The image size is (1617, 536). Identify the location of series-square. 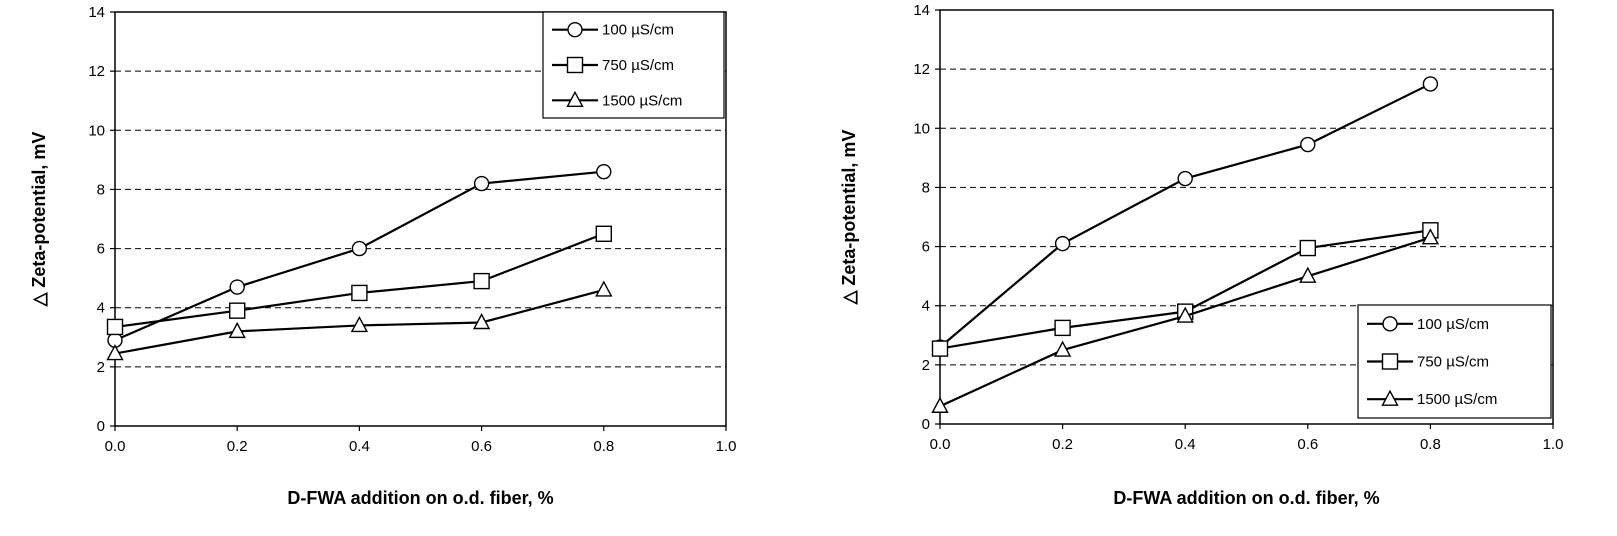
(359, 280).